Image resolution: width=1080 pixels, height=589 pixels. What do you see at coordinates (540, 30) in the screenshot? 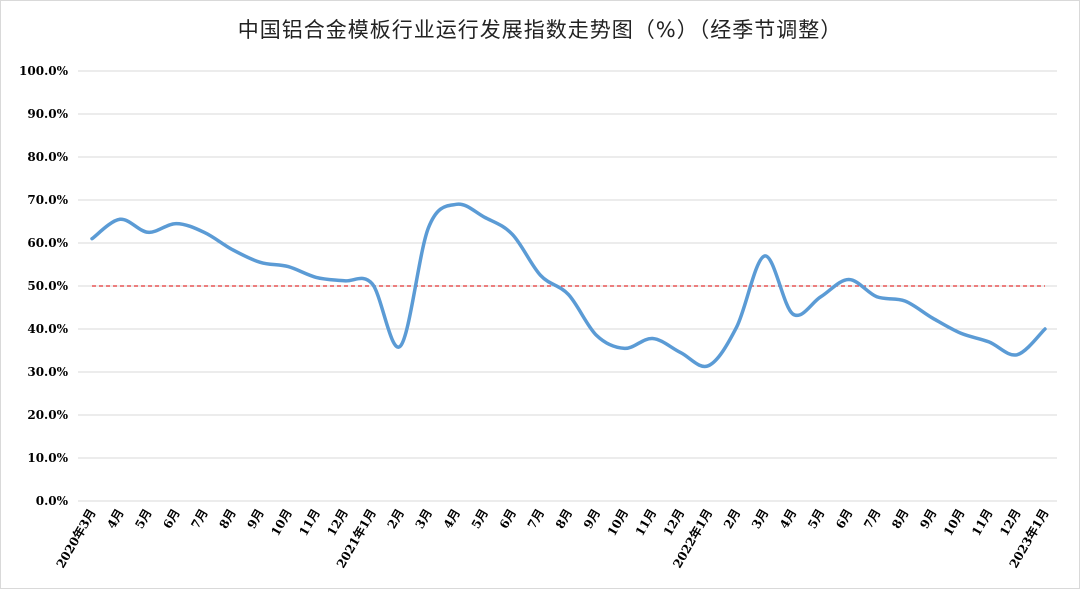
I see `chart-title: 中国铝合金模板行业运行发展指数走势图（%）（经季节调整）` at bounding box center [540, 30].